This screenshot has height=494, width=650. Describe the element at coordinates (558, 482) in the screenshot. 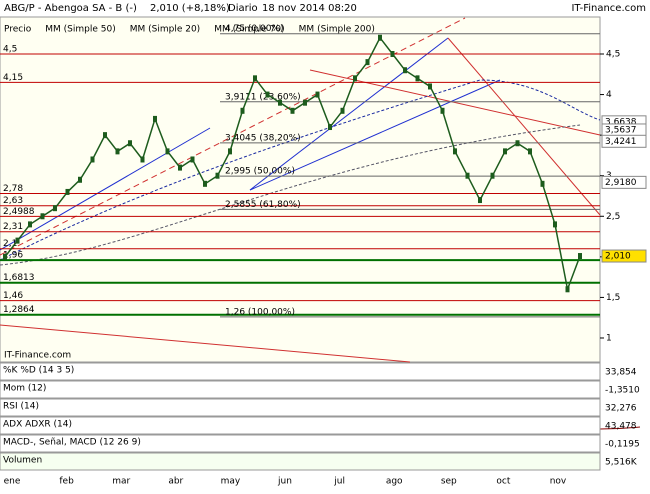

I see `x-tick-label: nov` at that location.